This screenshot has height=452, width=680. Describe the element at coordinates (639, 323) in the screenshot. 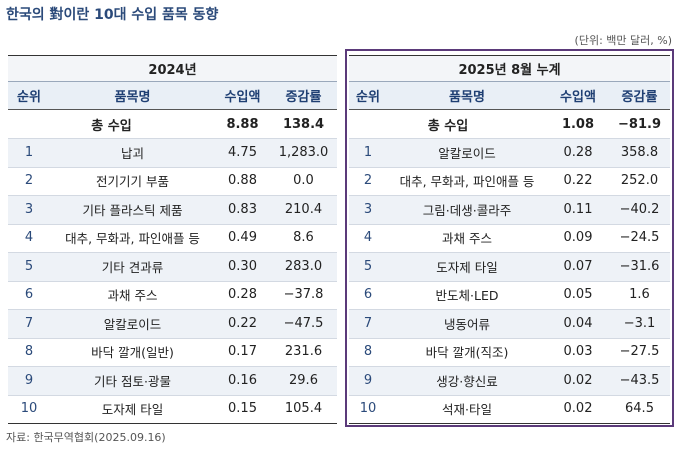

I see `data-cell: −3.1` at that location.